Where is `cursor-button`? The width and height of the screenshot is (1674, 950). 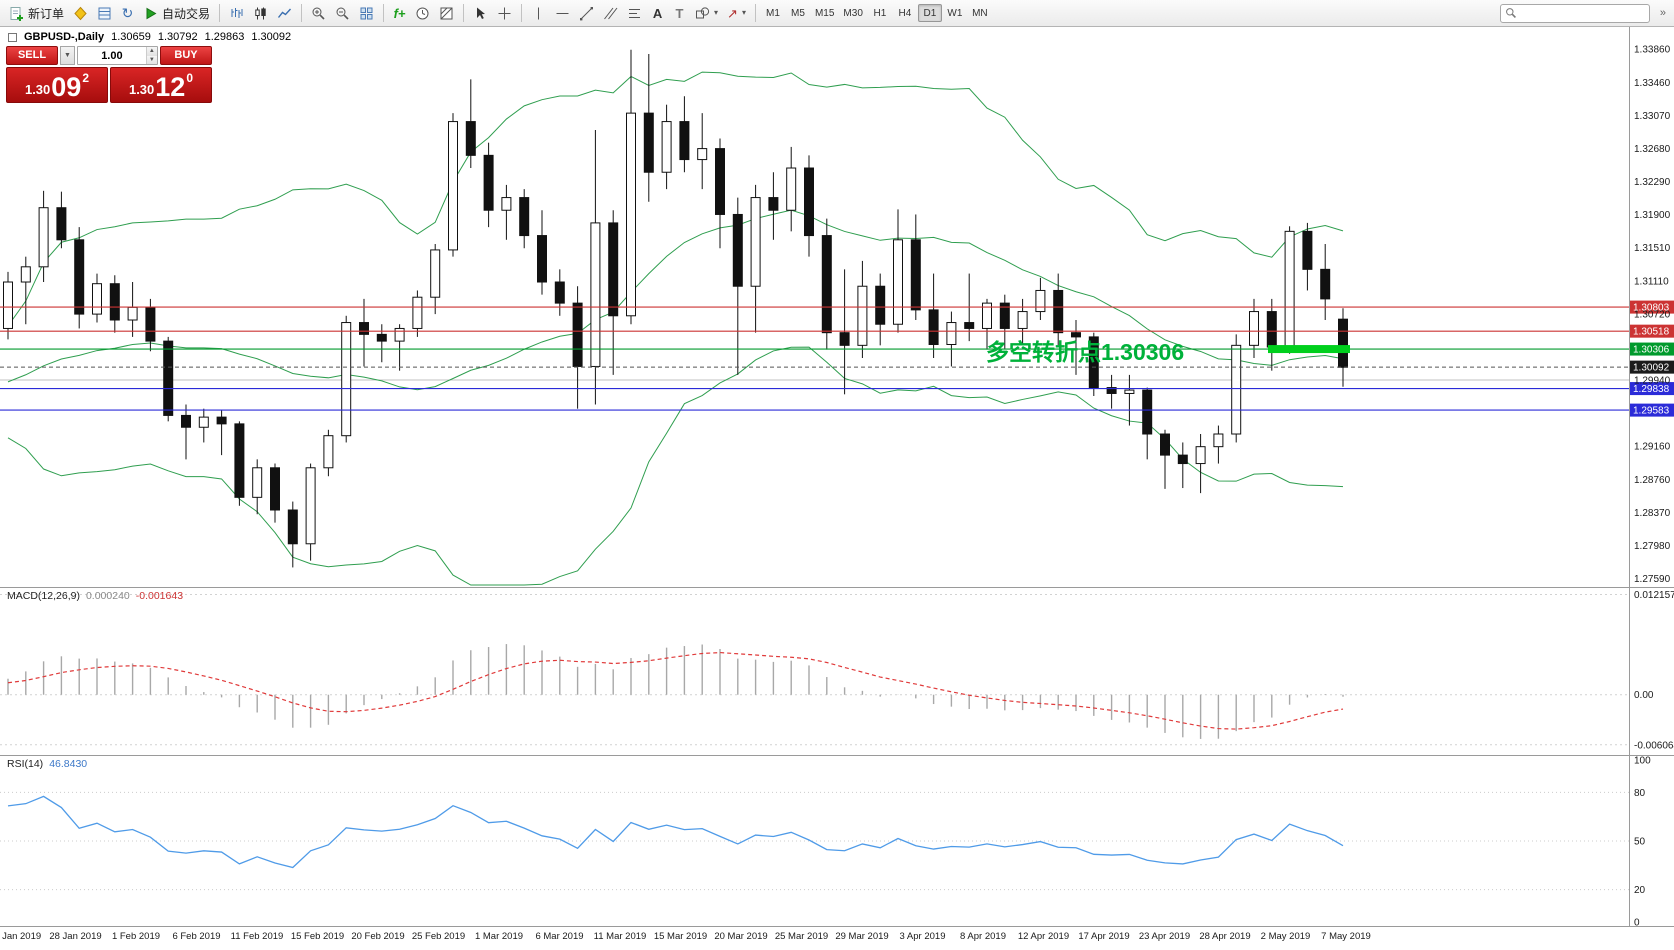 cursor-button is located at coordinates (480, 13).